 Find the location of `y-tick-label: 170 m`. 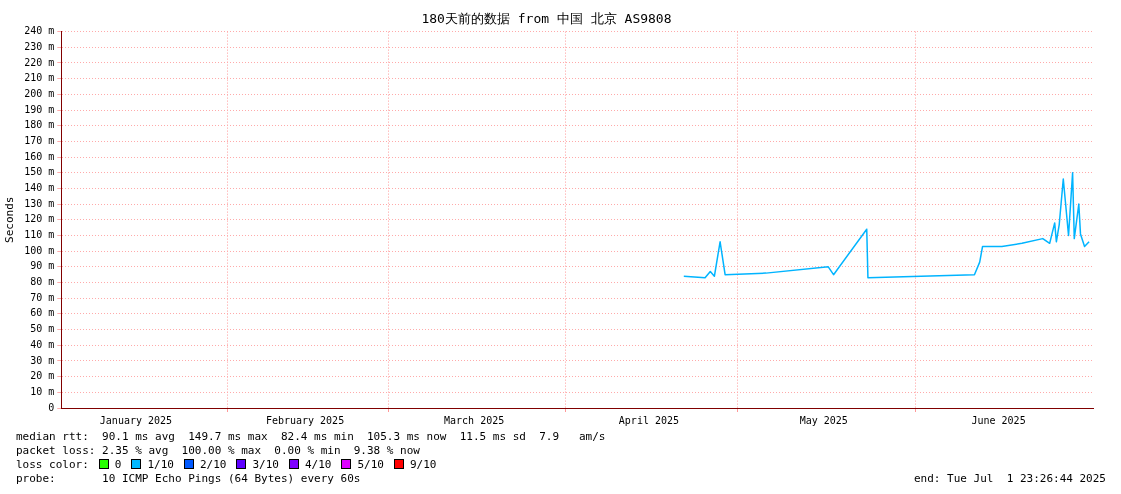

y-tick-label: 170 m is located at coordinates (39, 140).